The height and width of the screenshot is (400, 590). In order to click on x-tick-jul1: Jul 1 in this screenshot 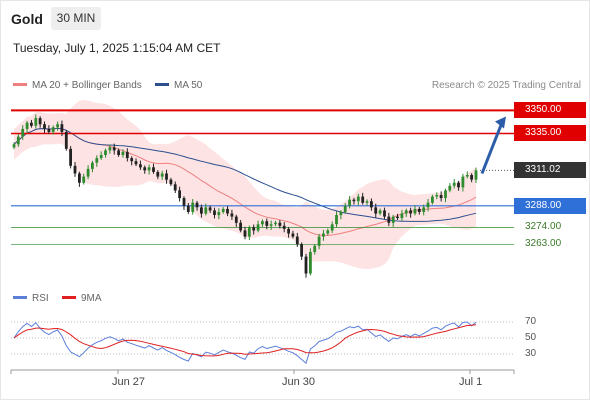, I will do `click(471, 382)`.